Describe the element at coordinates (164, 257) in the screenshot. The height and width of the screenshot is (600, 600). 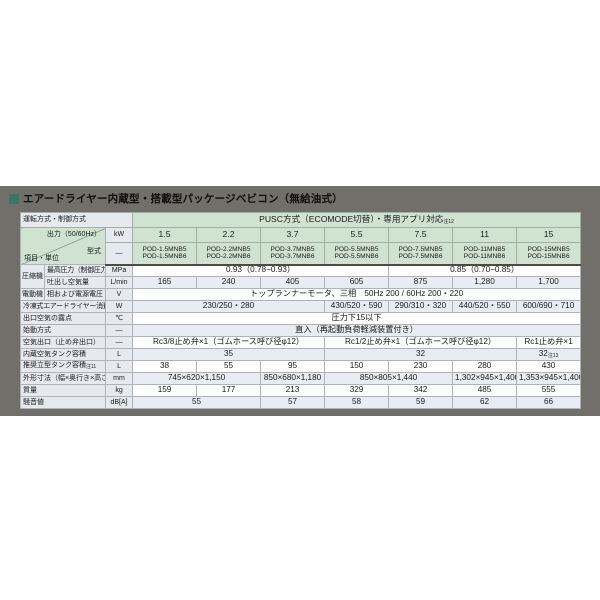
I see `model-name: POD-1.5MNB6` at that location.